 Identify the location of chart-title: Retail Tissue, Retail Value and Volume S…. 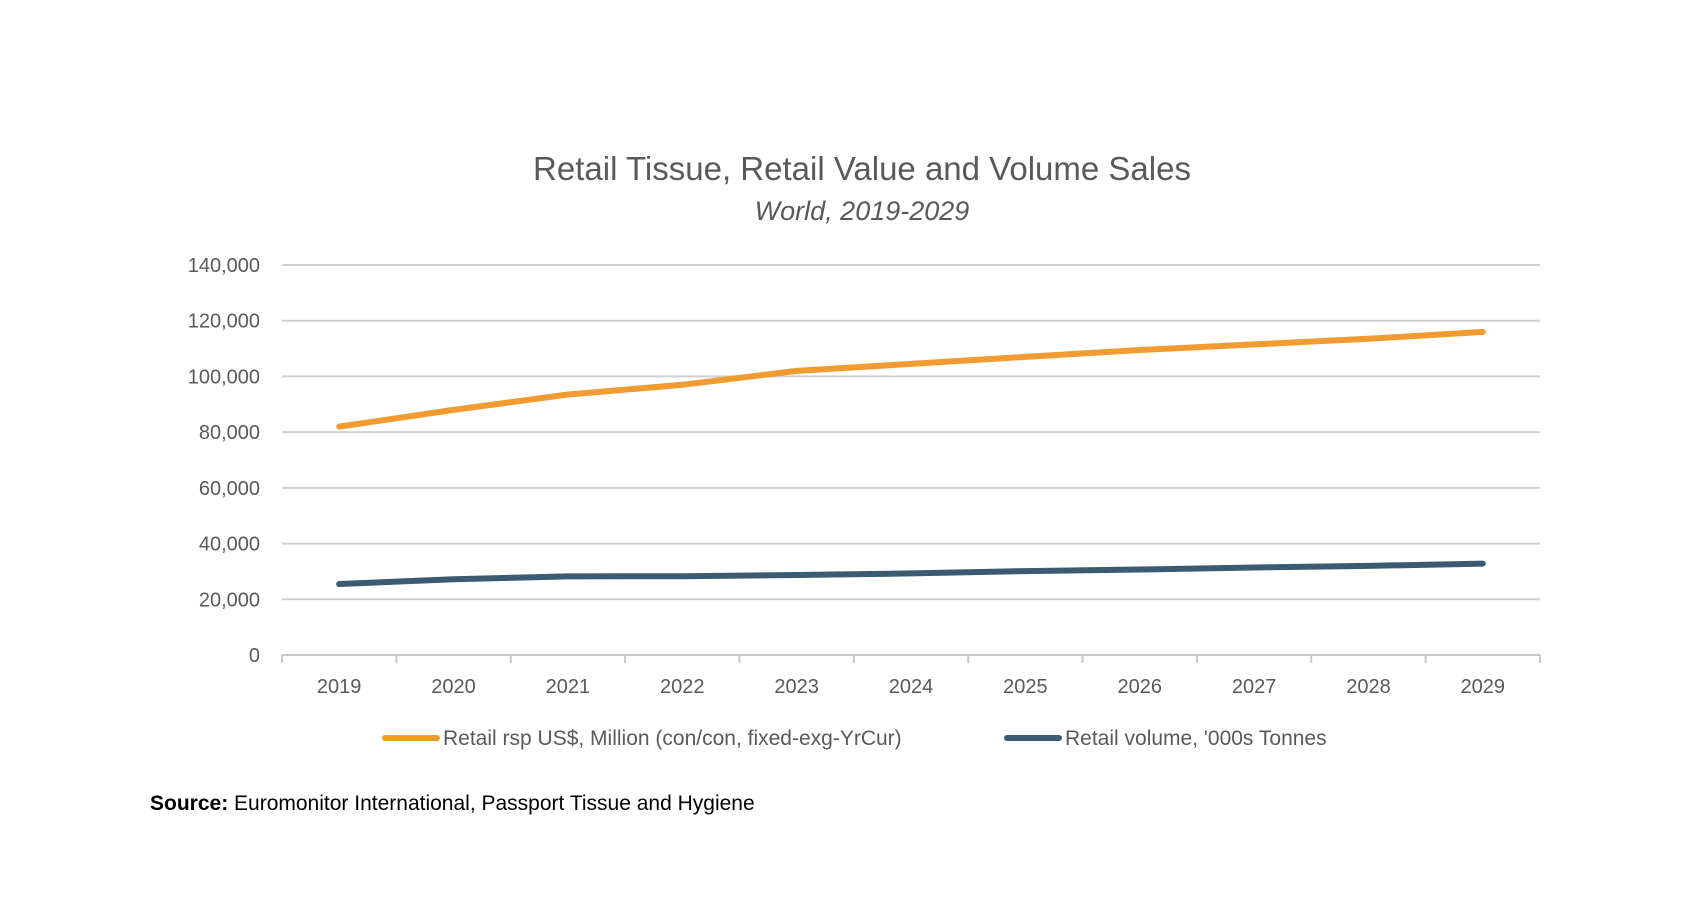
(862, 168).